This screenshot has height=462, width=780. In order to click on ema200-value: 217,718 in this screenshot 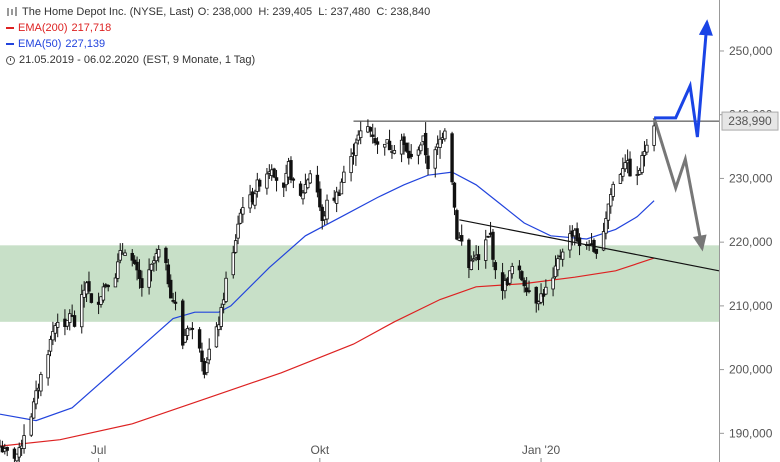, I will do `click(91, 28)`.